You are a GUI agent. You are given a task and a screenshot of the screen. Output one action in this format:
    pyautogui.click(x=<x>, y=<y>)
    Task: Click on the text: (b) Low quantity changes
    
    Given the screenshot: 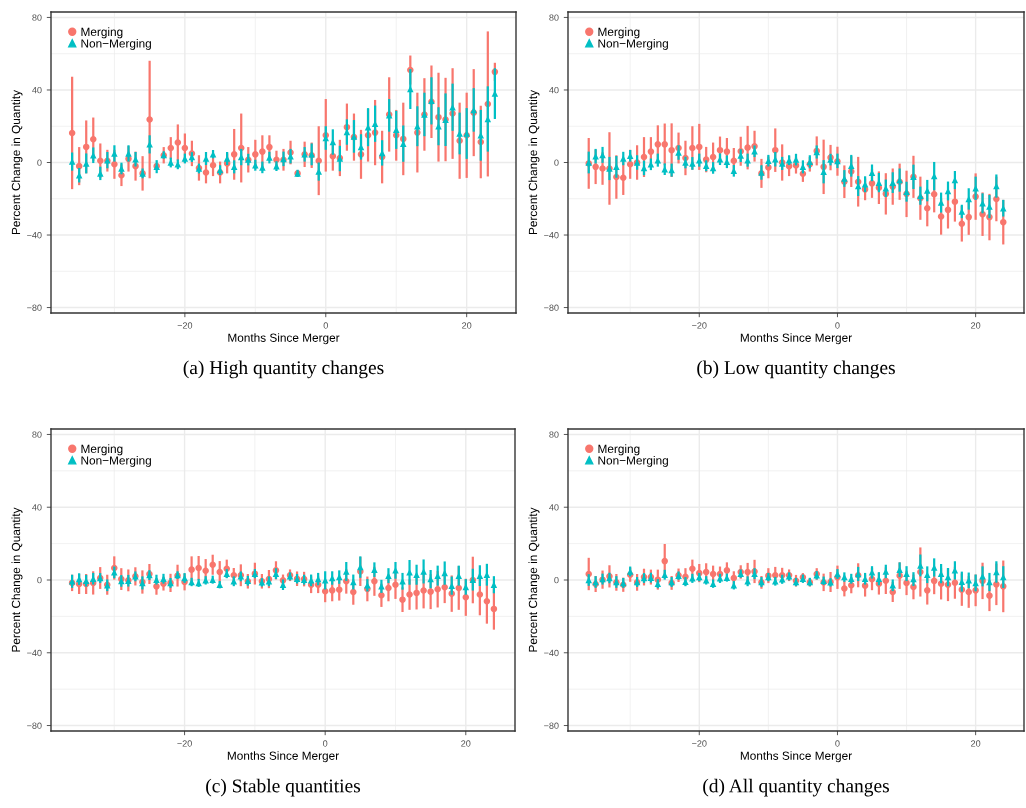 What is the action you would take?
    pyautogui.click(x=796, y=369)
    